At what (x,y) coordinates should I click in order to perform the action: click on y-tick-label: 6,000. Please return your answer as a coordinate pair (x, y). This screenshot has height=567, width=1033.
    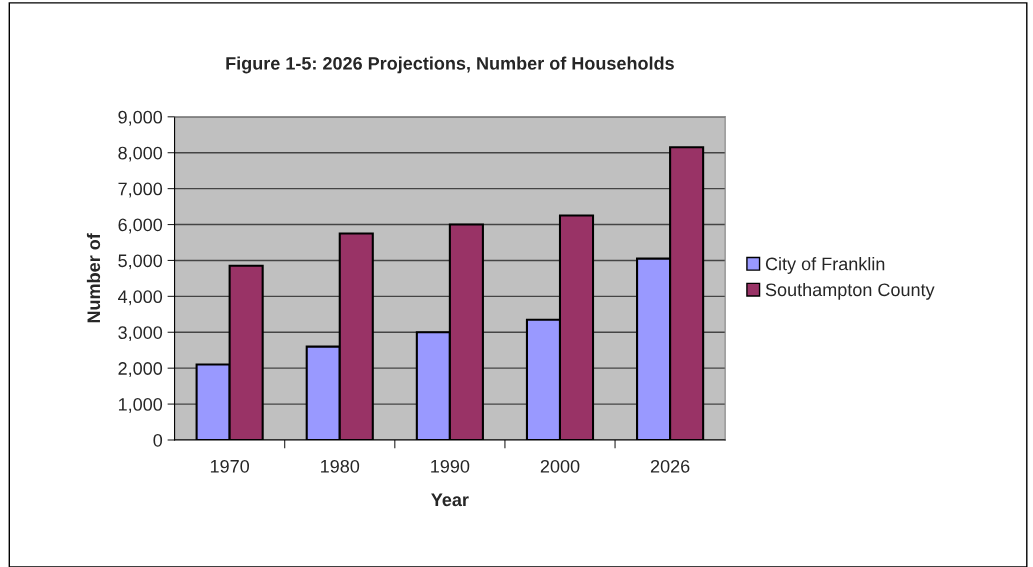
    Looking at the image, I should click on (140, 226).